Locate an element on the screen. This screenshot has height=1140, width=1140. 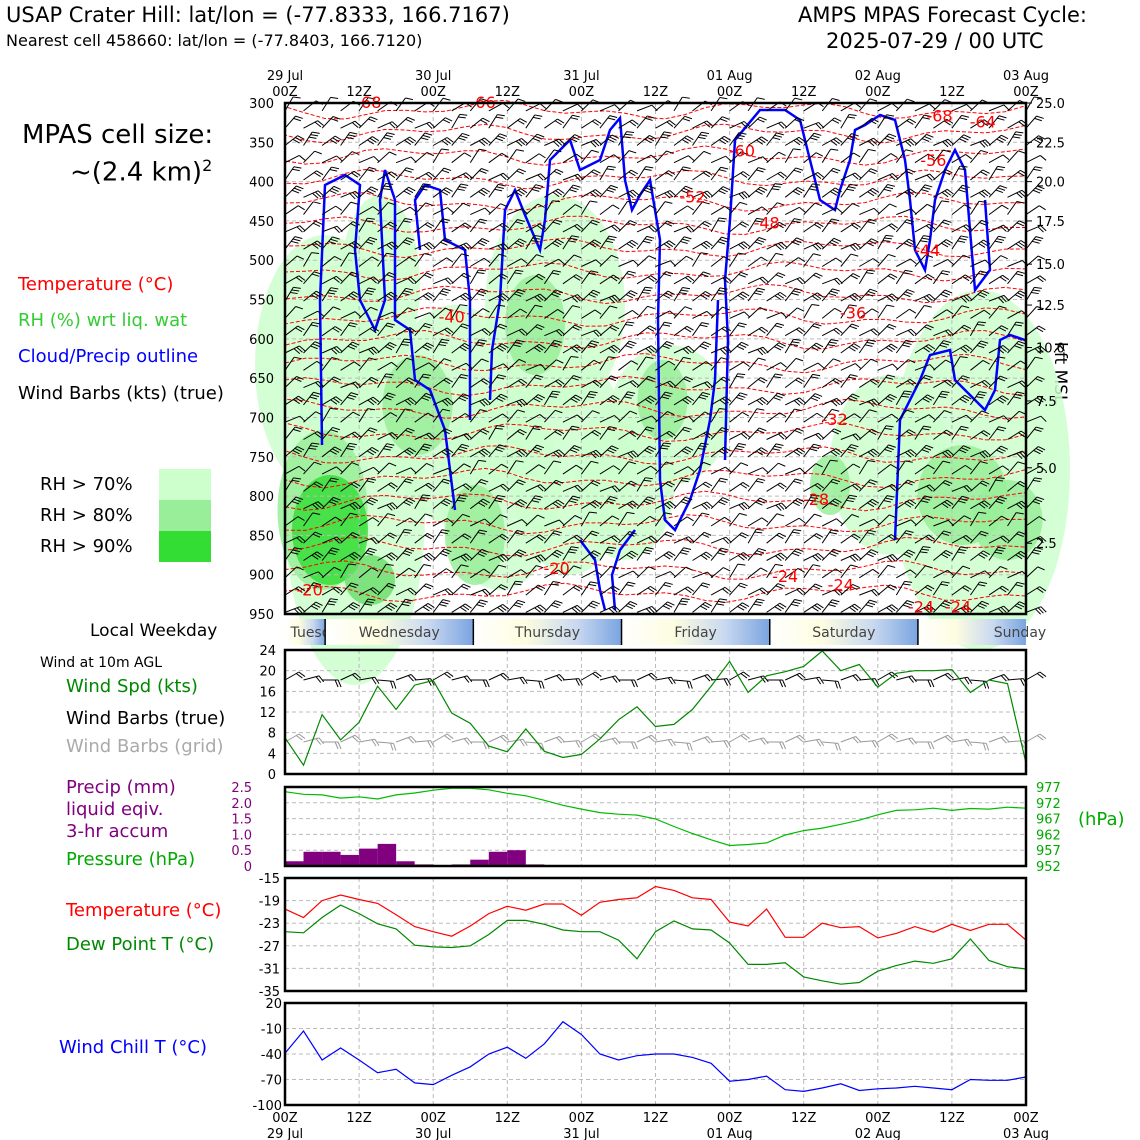
top-day-label: 31 Jul is located at coordinates (581, 76).